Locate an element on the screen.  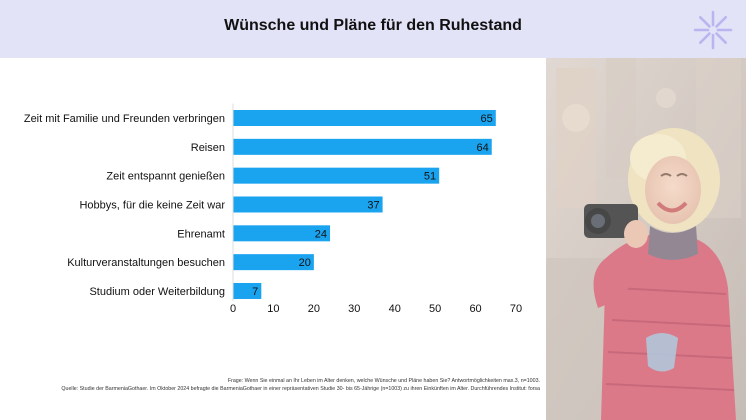
x-tick-label: 40 is located at coordinates (395, 309).